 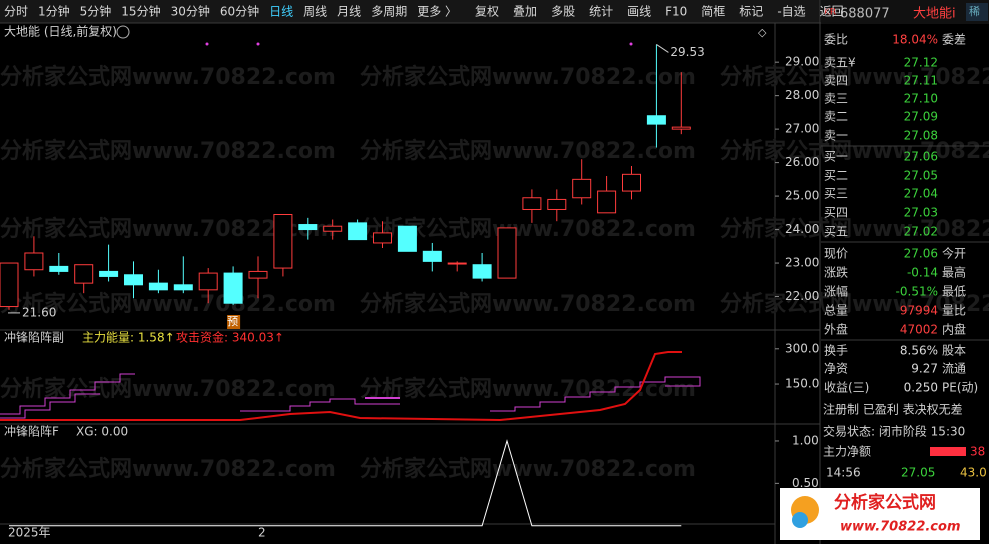 I want to click on status: 交易状态: 闭市阶段 15:30, so click(x=894, y=431).